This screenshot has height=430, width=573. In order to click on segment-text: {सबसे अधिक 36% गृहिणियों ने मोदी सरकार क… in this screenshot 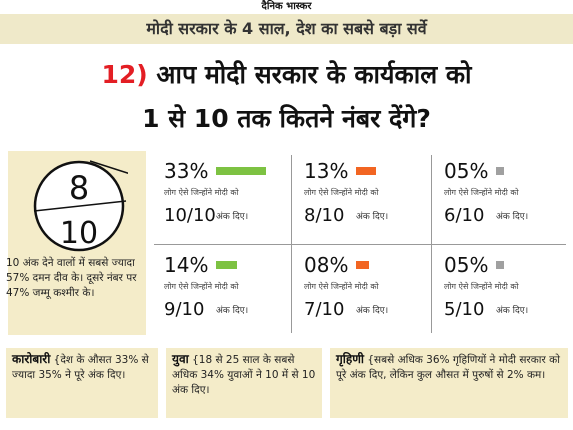, I will do `click(448, 367)`.